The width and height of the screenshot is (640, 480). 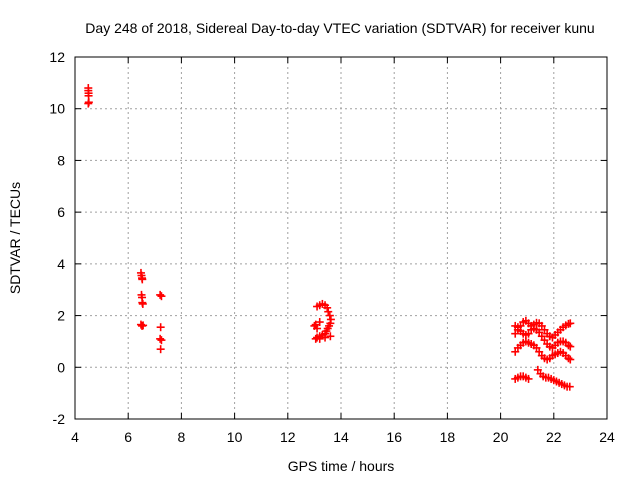 What do you see at coordinates (57, 238) in the screenshot?
I see `y-axis-tick-labels: -2 0 2 4 6 8 10 12` at bounding box center [57, 238].